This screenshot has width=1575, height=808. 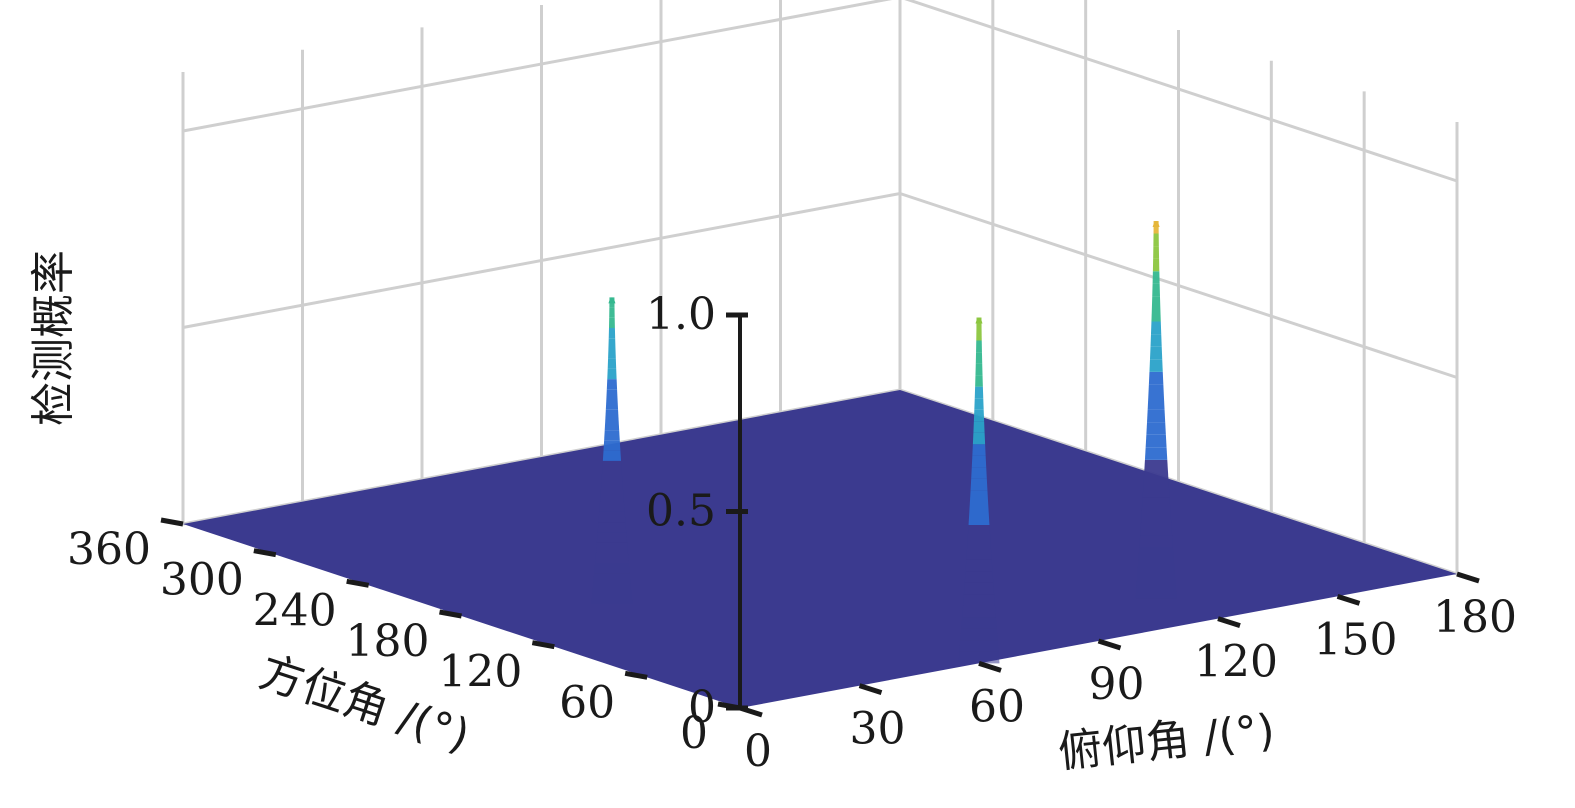 I want to click on x-tick-label-4: 240, so click(x=295, y=610).